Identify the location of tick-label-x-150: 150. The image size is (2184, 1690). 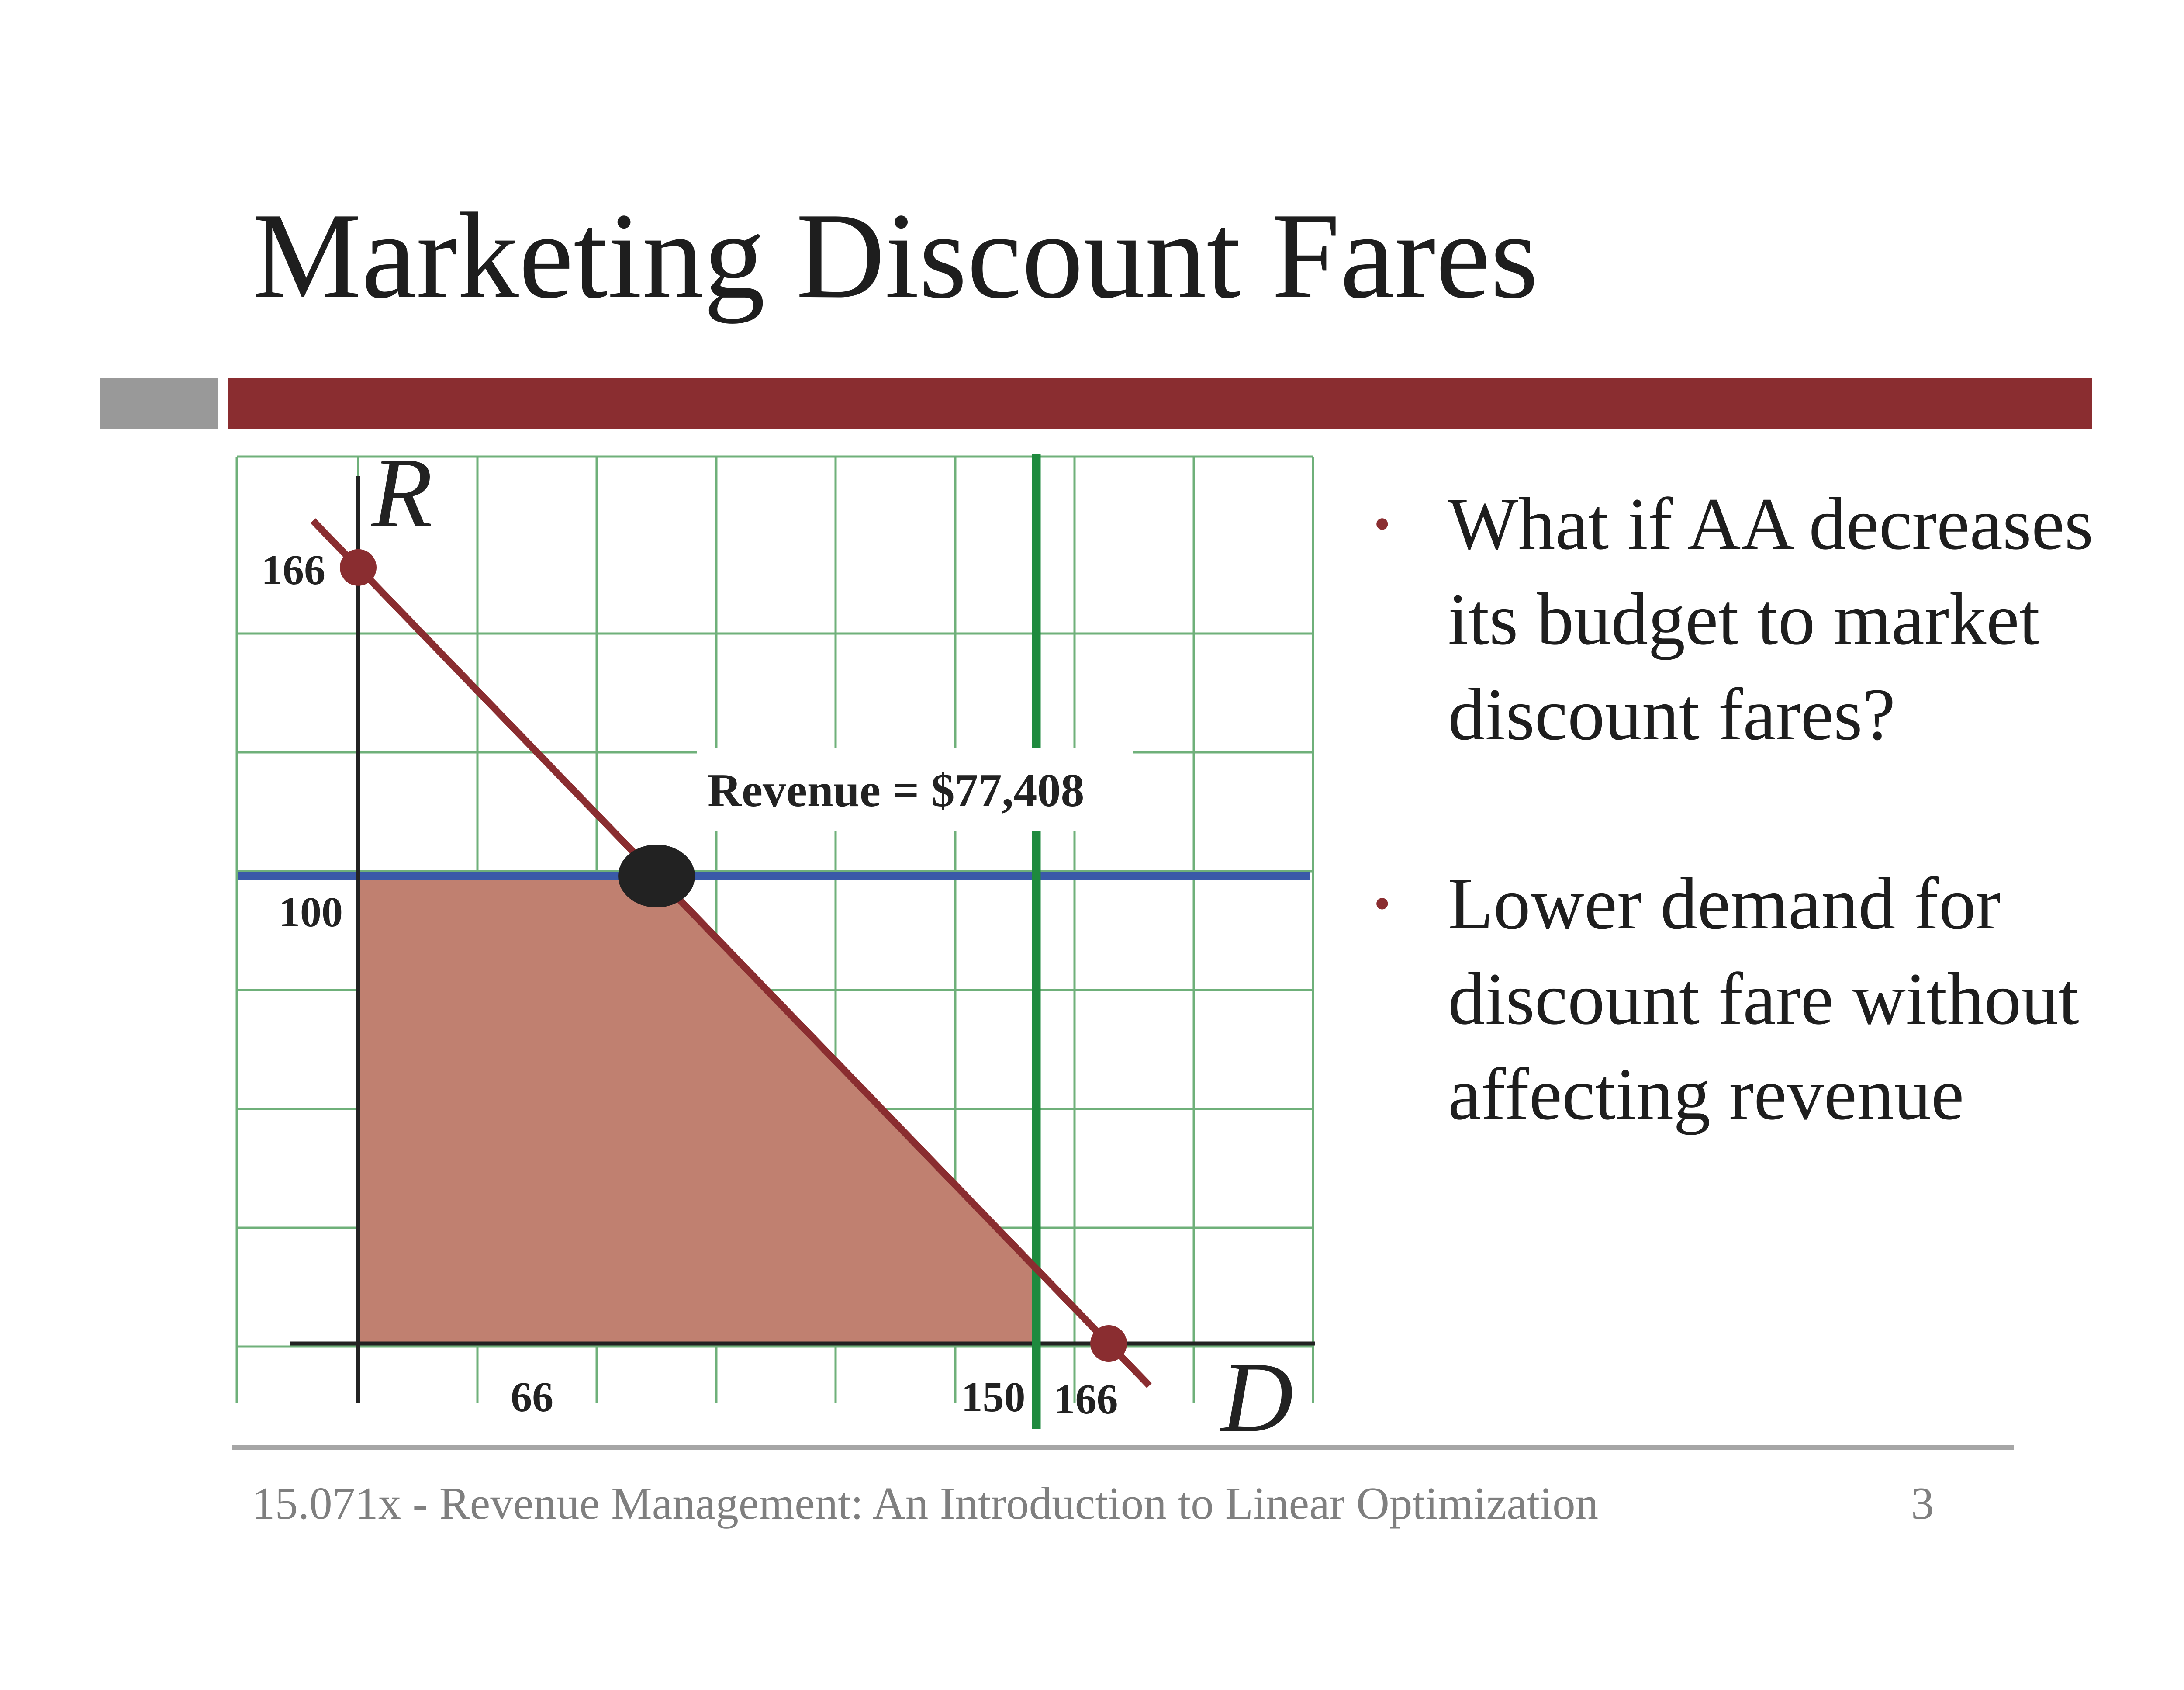
(994, 1397).